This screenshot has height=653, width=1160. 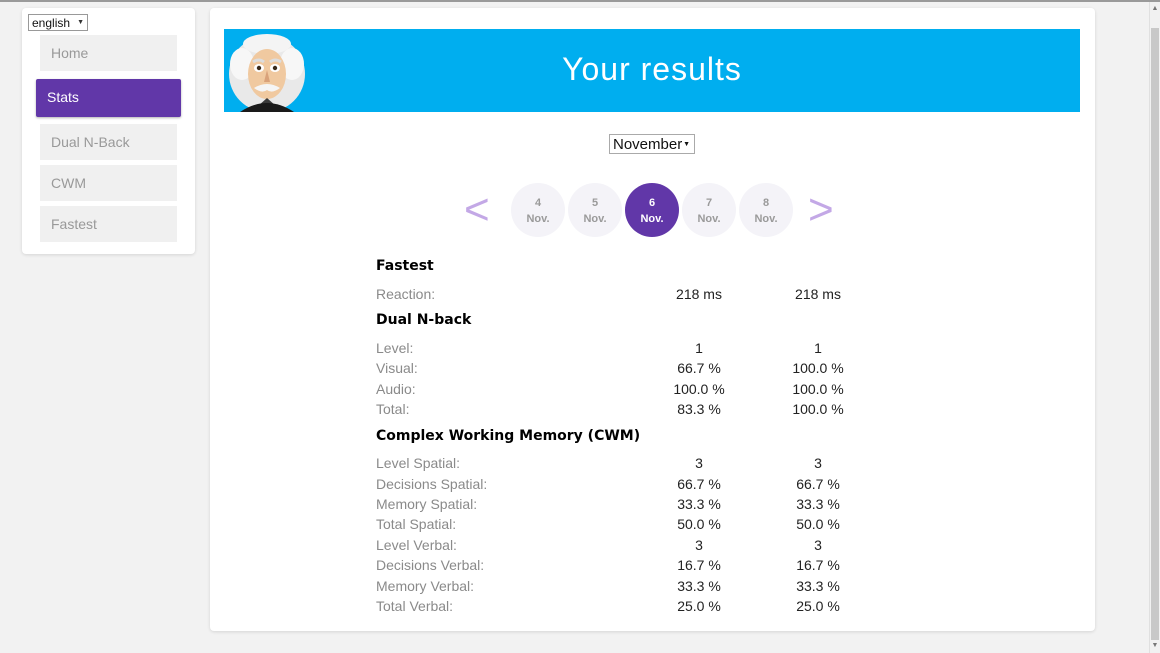 I want to click on row-label: Reaction:, so click(x=406, y=294).